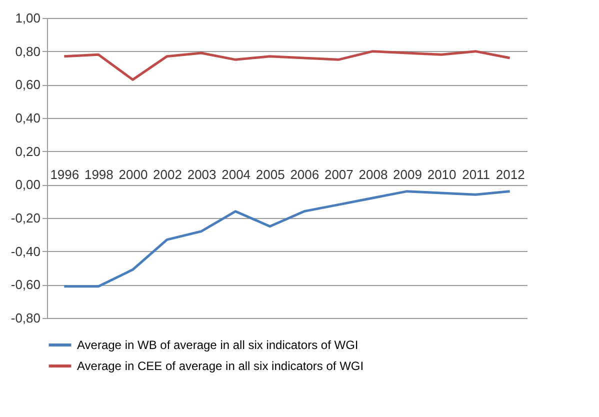 The image size is (599, 417). Describe the element at coordinates (27, 184) in the screenshot. I see `y-tick-label: 0,00` at that location.